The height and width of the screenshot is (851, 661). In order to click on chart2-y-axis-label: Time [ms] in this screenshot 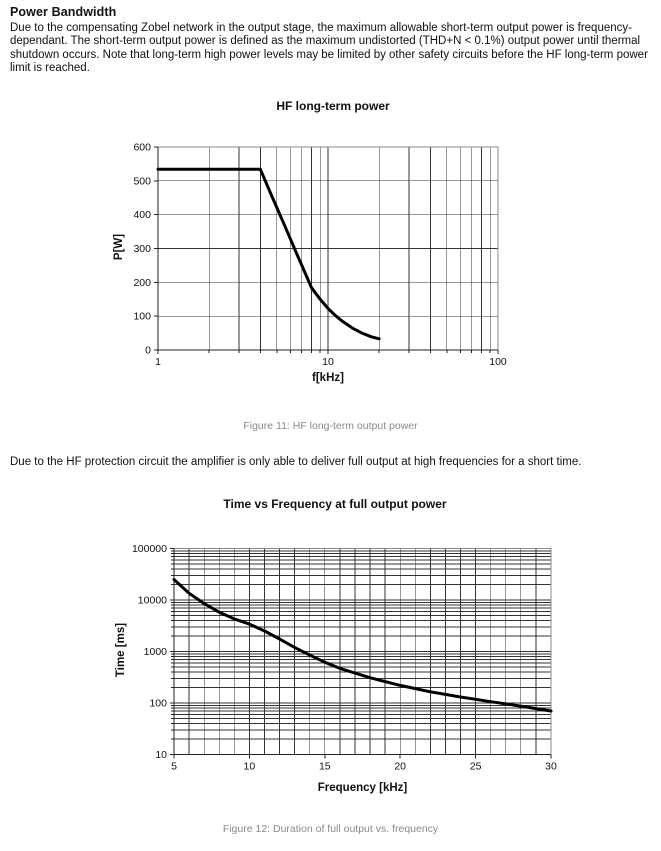, I will do `click(121, 650)`.